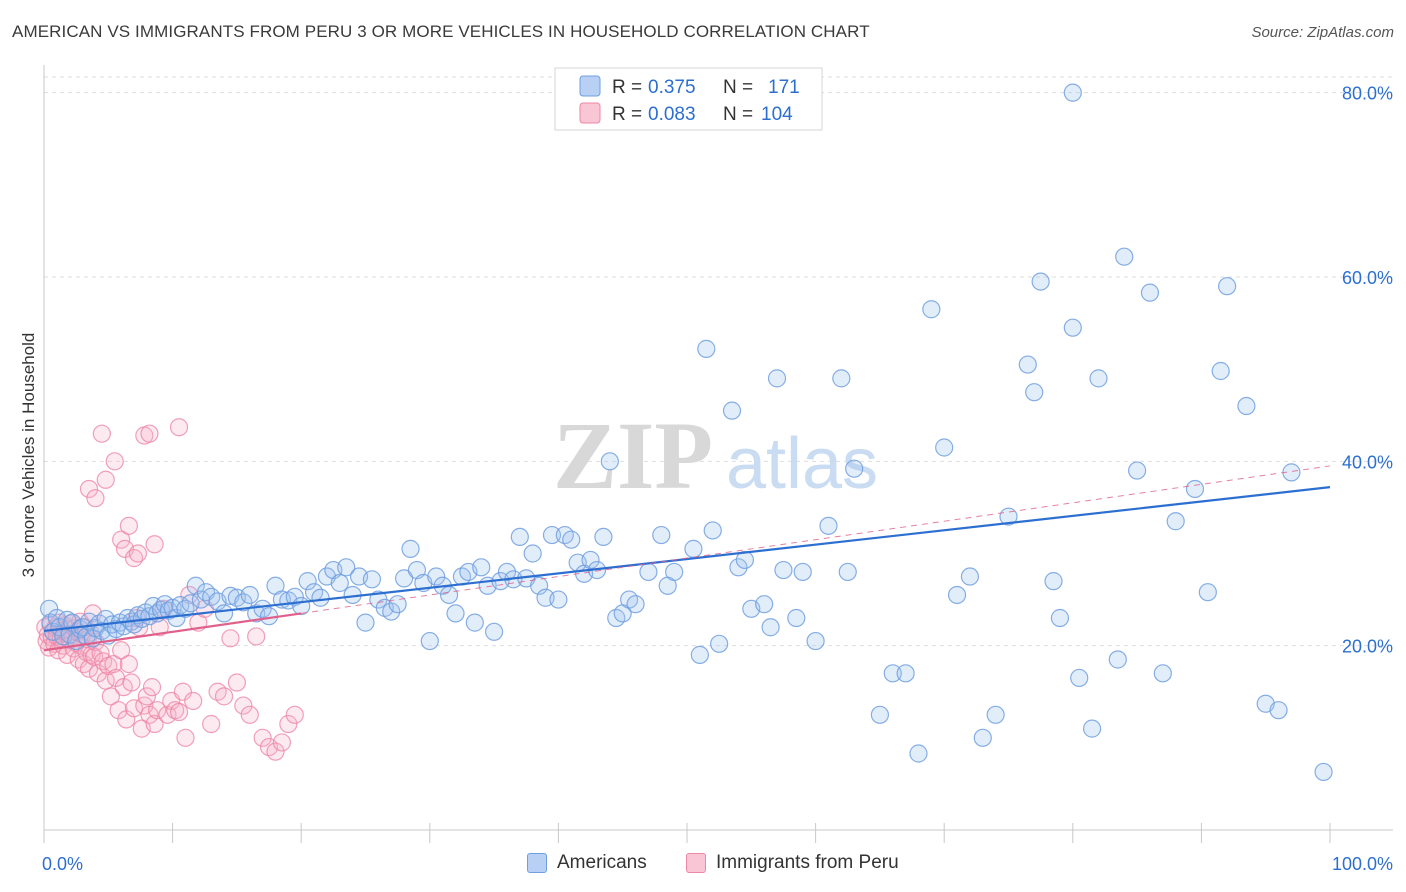 This screenshot has height=892, width=1406. Describe the element at coordinates (1367, 370) in the screenshot. I see `y-tick-labels: 20.0% 40.0% 60.0% 80.0%` at that location.